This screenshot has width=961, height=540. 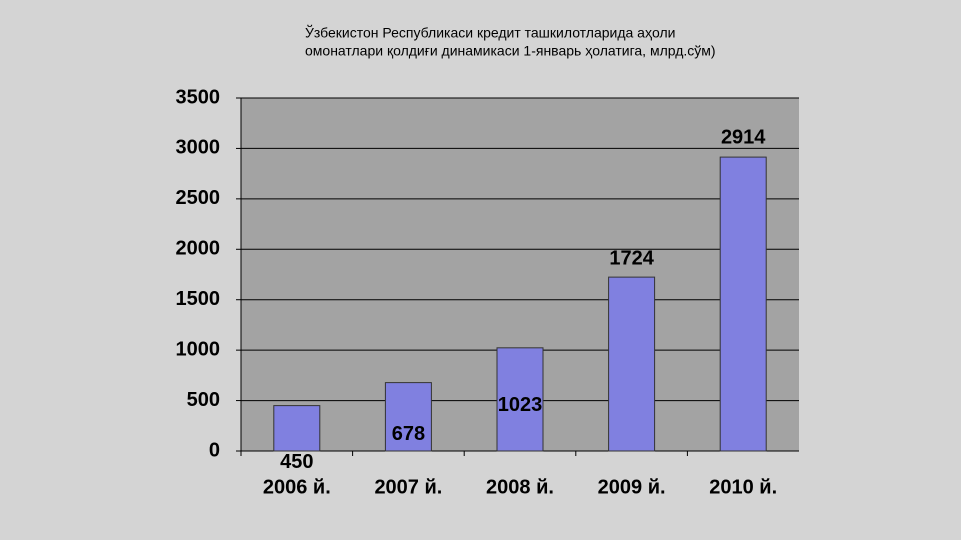 I want to click on x-tick-label: 2008 й., so click(x=520, y=487).